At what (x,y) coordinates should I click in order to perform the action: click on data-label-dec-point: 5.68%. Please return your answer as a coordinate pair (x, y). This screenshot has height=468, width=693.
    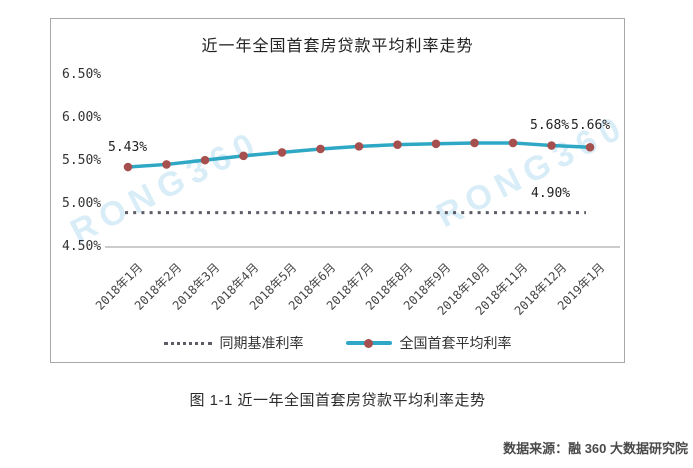
    Looking at the image, I should click on (550, 125).